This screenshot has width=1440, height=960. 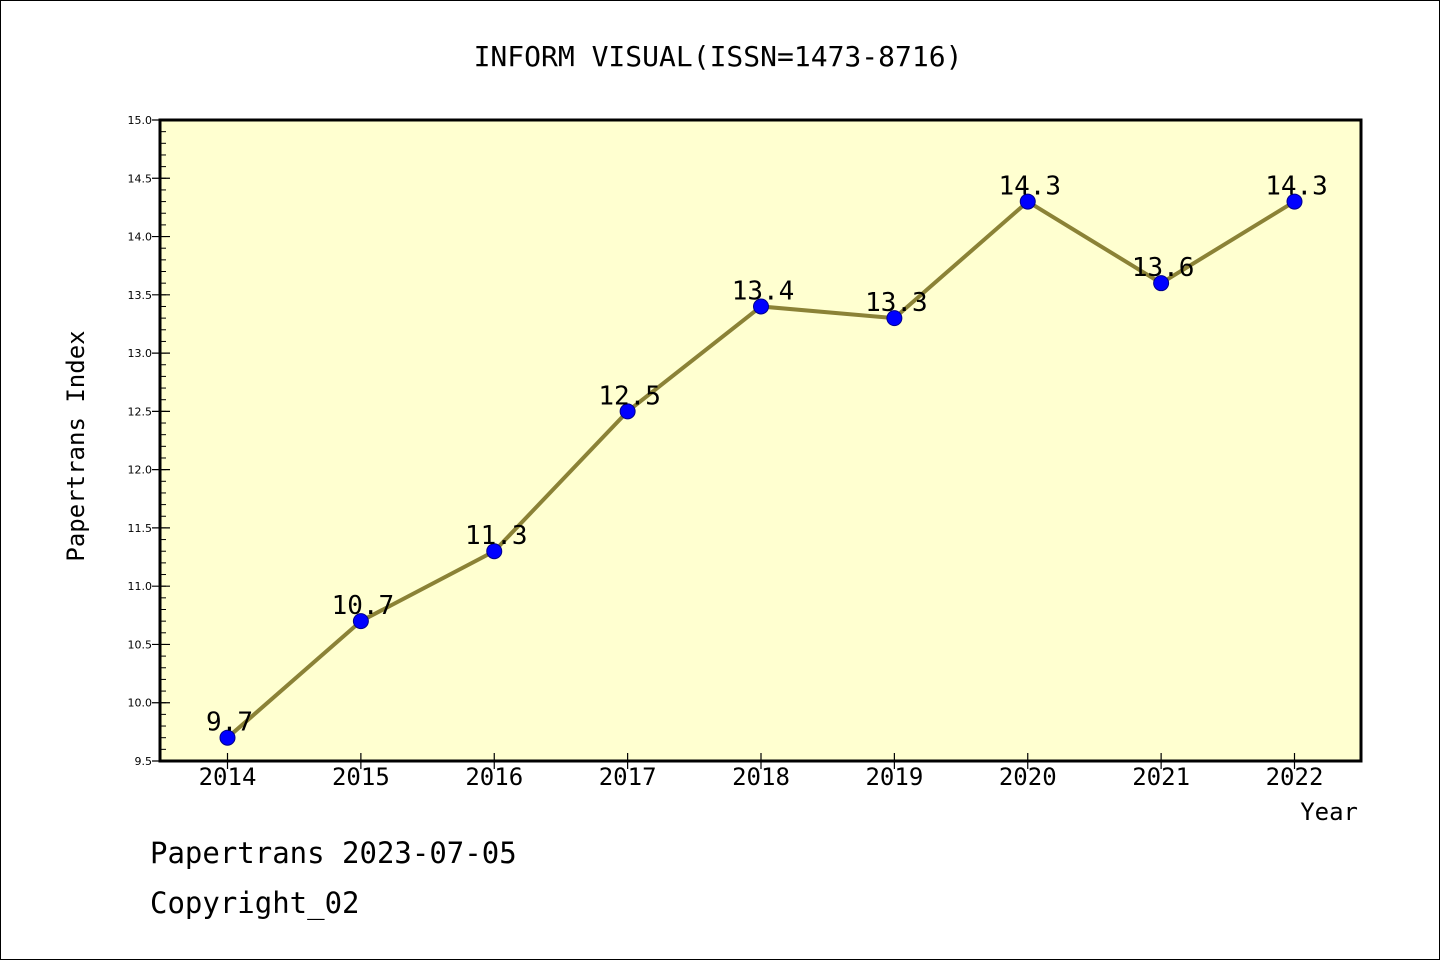 What do you see at coordinates (628, 777) in the screenshot?
I see `x-tick-label: 2017` at bounding box center [628, 777].